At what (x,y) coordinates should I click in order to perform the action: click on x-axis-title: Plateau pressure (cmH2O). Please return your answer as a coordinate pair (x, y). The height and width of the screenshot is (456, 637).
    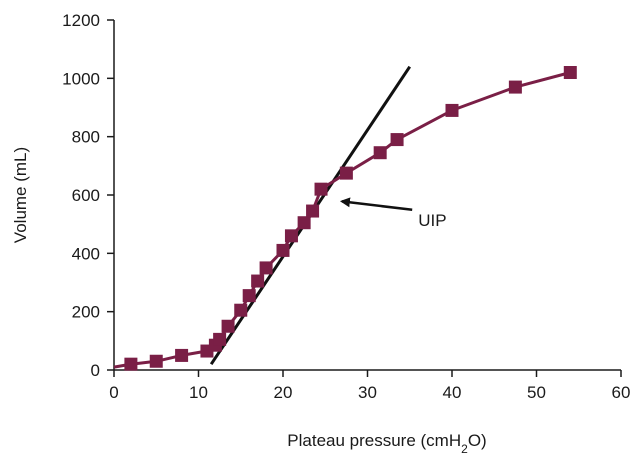
    Looking at the image, I should click on (386, 443).